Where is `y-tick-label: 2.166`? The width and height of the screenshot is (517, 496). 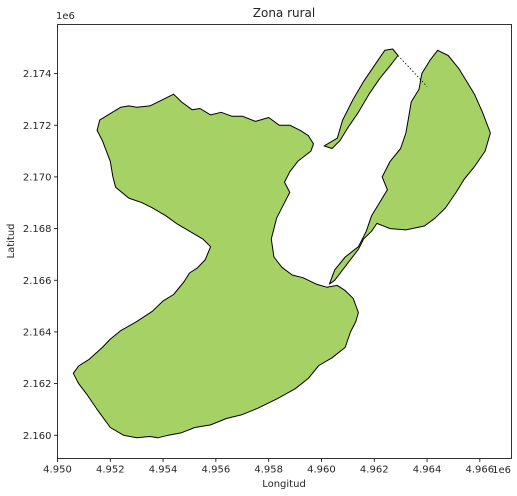
y-tick-label: 2.166 is located at coordinates (37, 281).